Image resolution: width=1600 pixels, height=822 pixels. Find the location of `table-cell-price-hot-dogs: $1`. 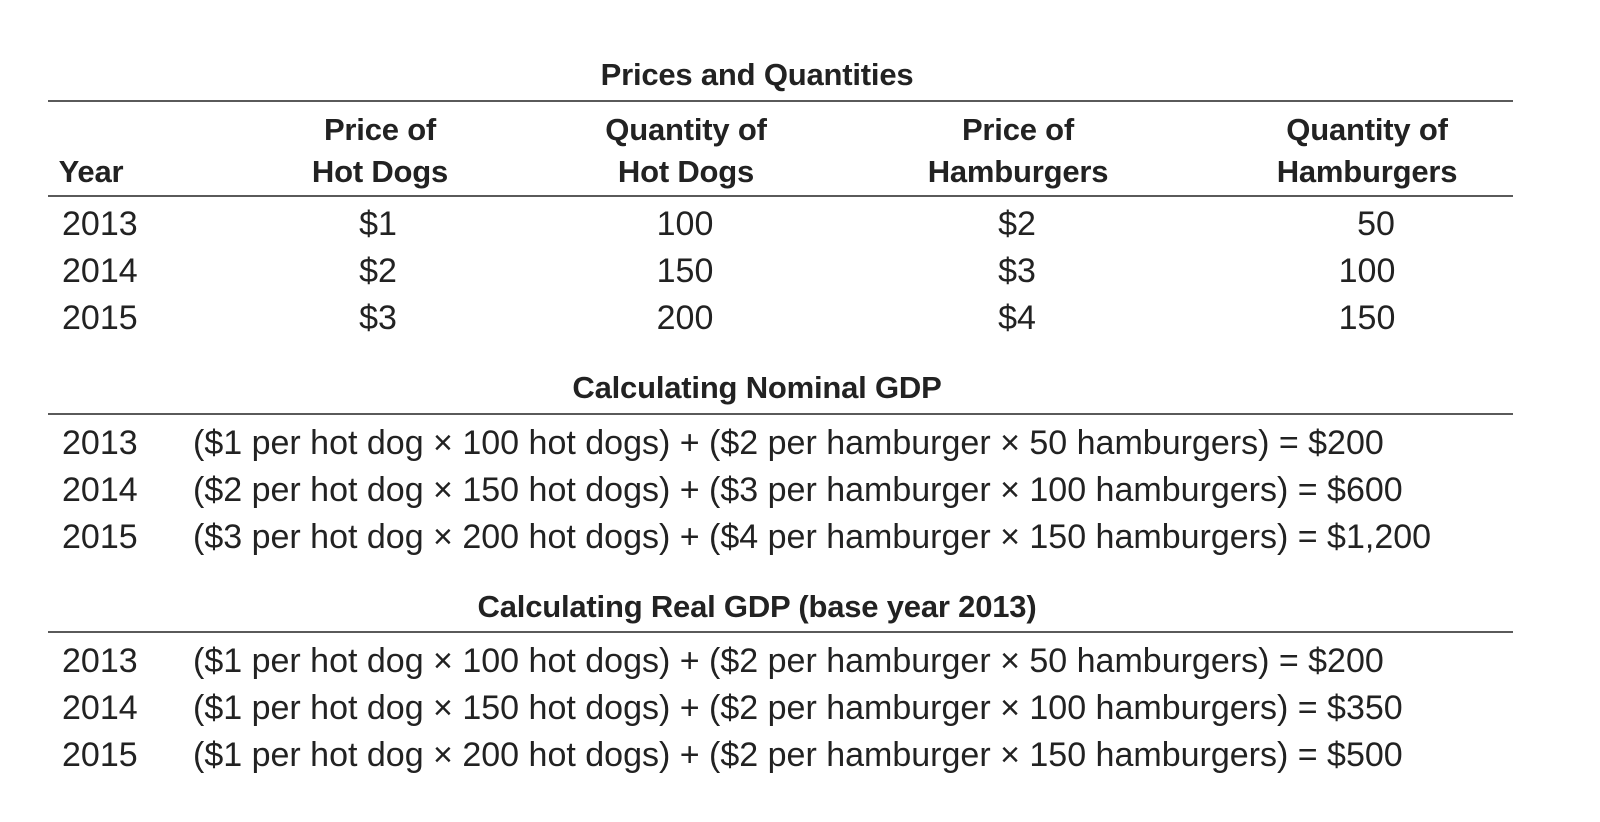

table-cell-price-hot-dogs: $1 is located at coordinates (378, 224).